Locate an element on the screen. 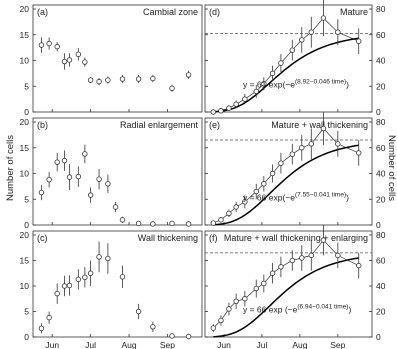 This screenshot has height=349, width=397. y-axis-label-left: Number of cells is located at coordinates (10, 168).